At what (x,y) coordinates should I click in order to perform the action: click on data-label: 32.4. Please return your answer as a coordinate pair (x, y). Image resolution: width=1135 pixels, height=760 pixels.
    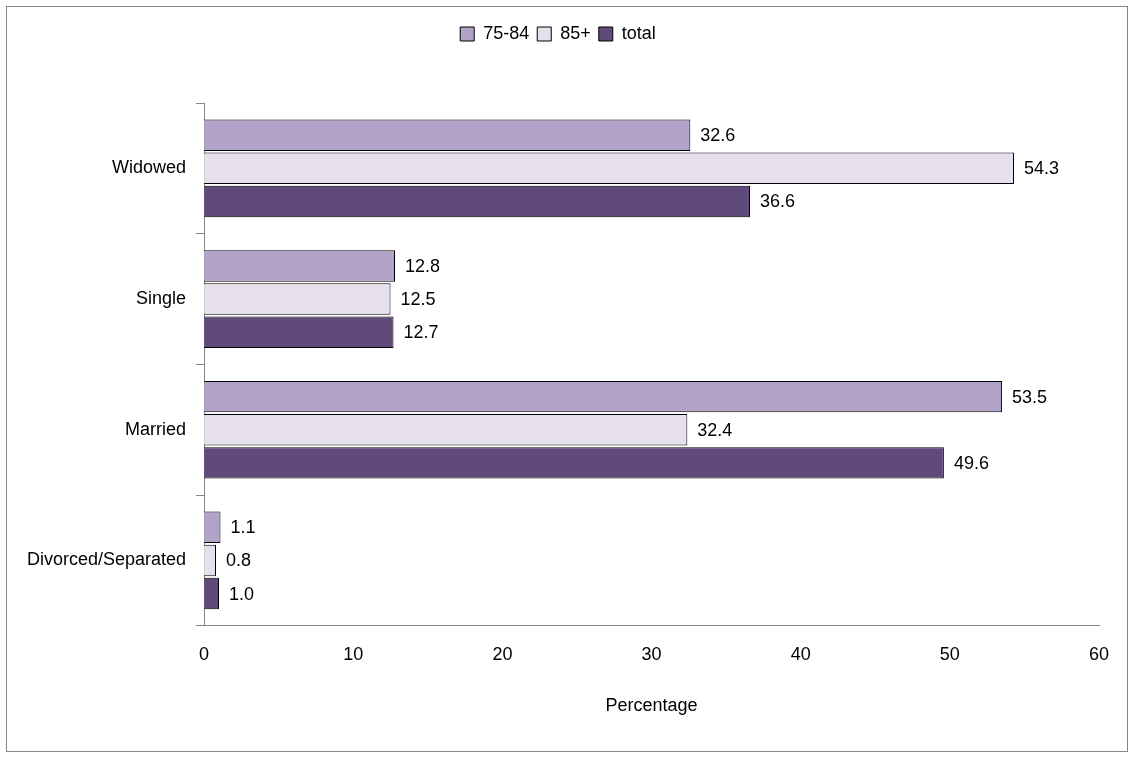
    Looking at the image, I should click on (715, 429).